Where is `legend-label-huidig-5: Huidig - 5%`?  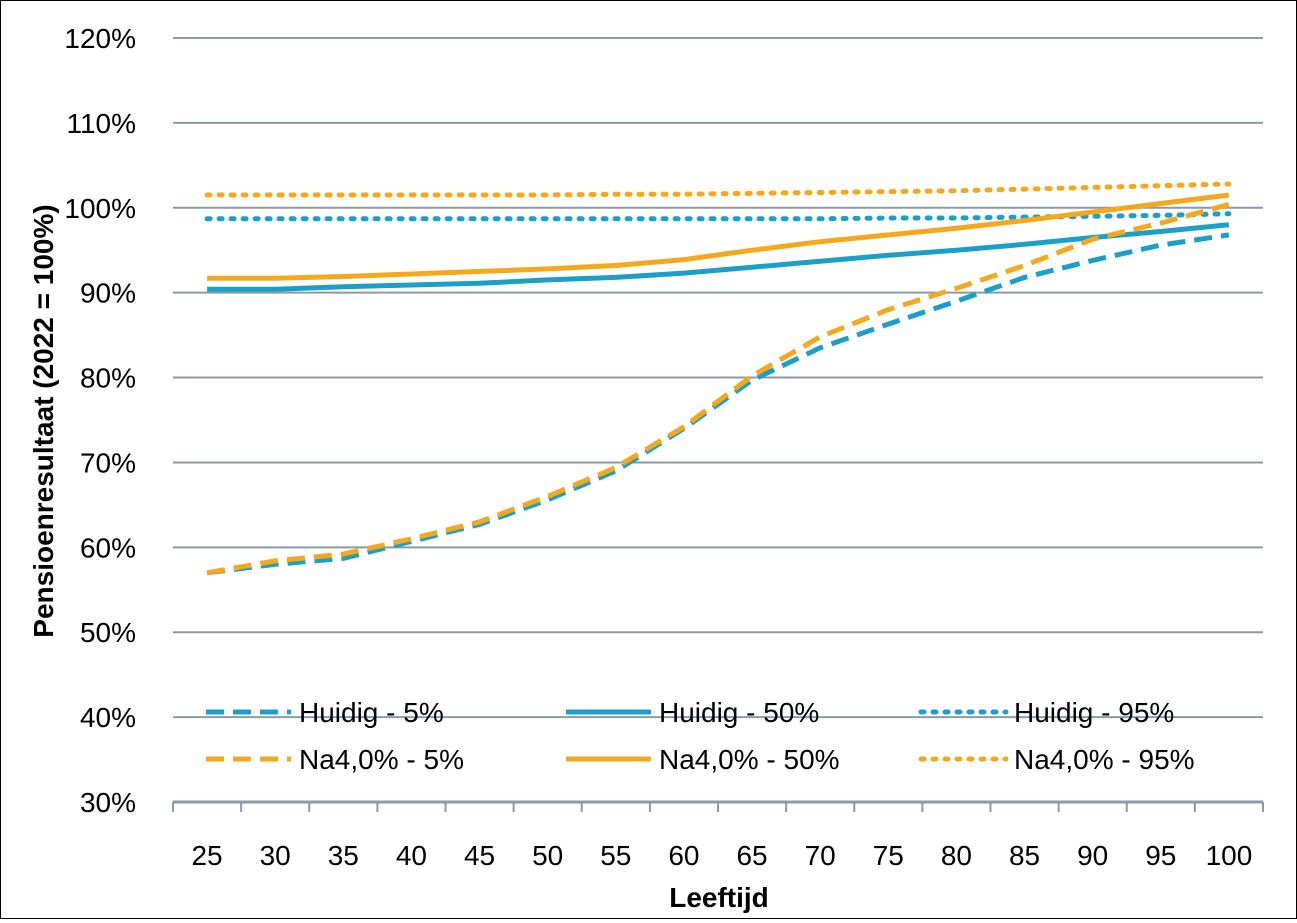
legend-label-huidig-5: Huidig - 5% is located at coordinates (371, 712).